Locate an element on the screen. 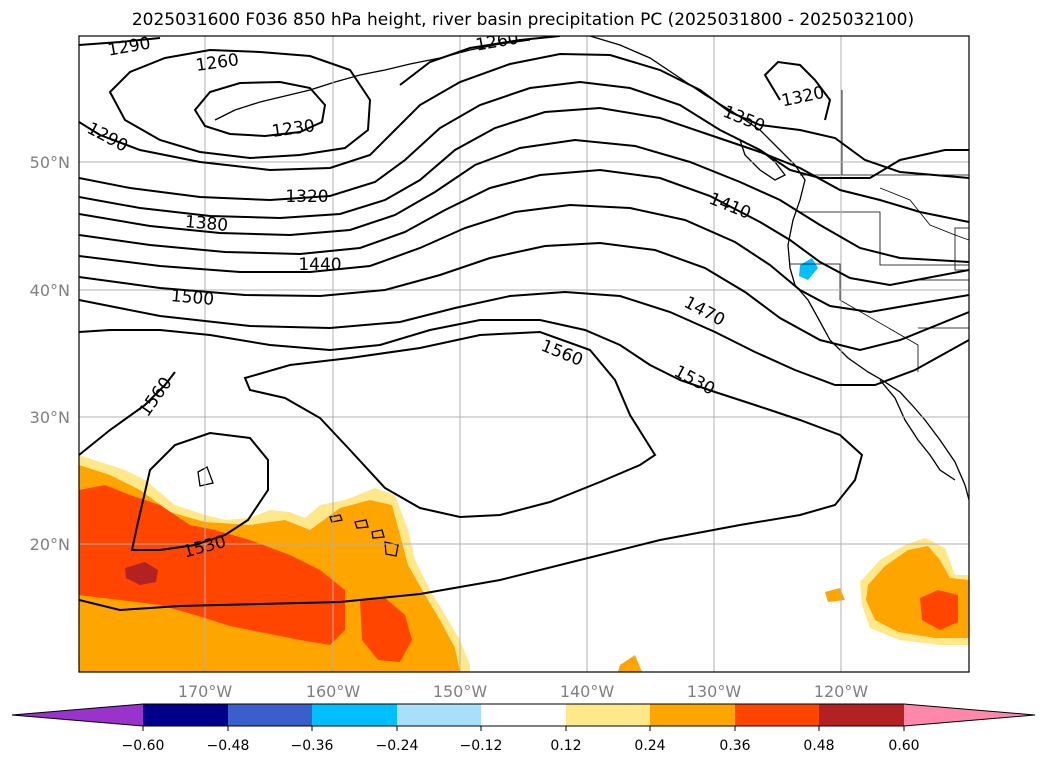 The image size is (1047, 765). contour-1560-closed is located at coordinates (450, 424).